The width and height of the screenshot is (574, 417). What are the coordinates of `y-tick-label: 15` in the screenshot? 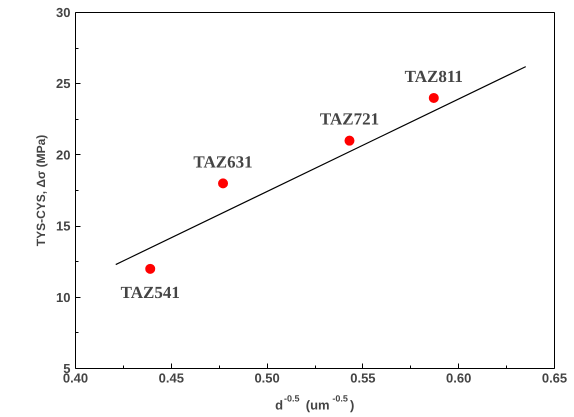 It's located at (63, 226).